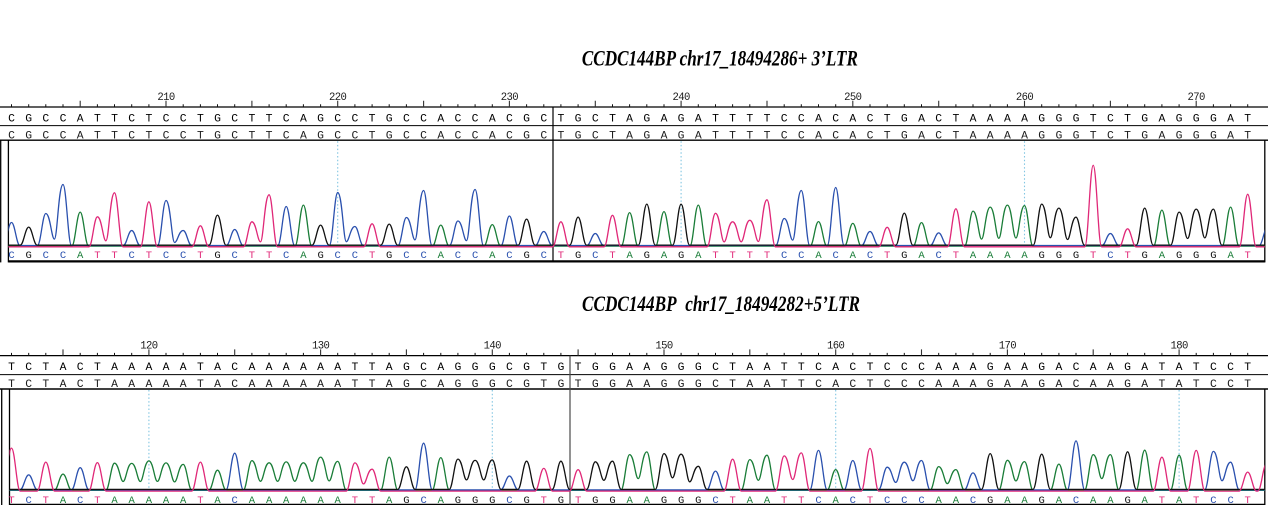  What do you see at coordinates (149, 346) in the screenshot?
I see `svg-text: 120` at bounding box center [149, 346].